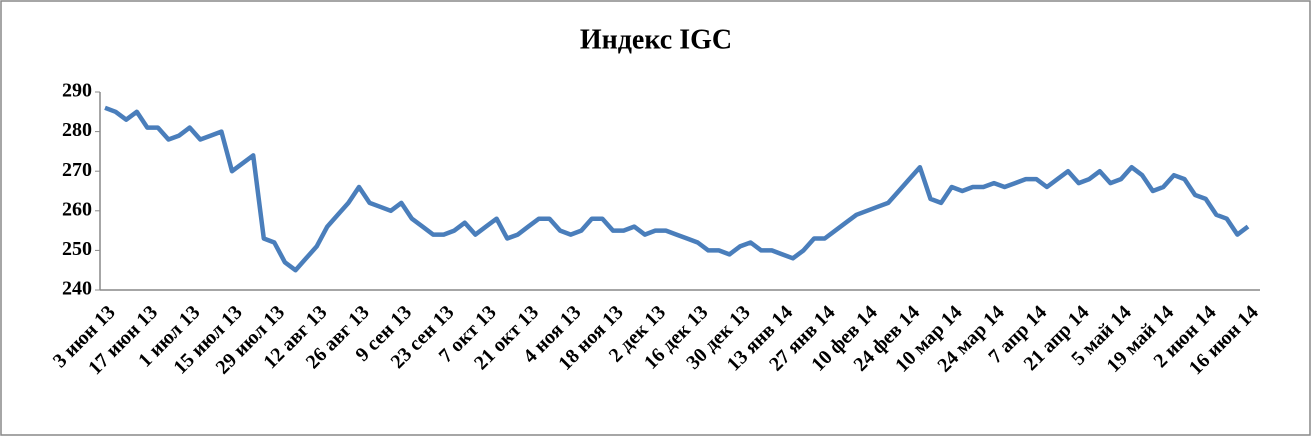 The height and width of the screenshot is (437, 1312). I want to click on y-tick-label: 290, so click(77, 91).